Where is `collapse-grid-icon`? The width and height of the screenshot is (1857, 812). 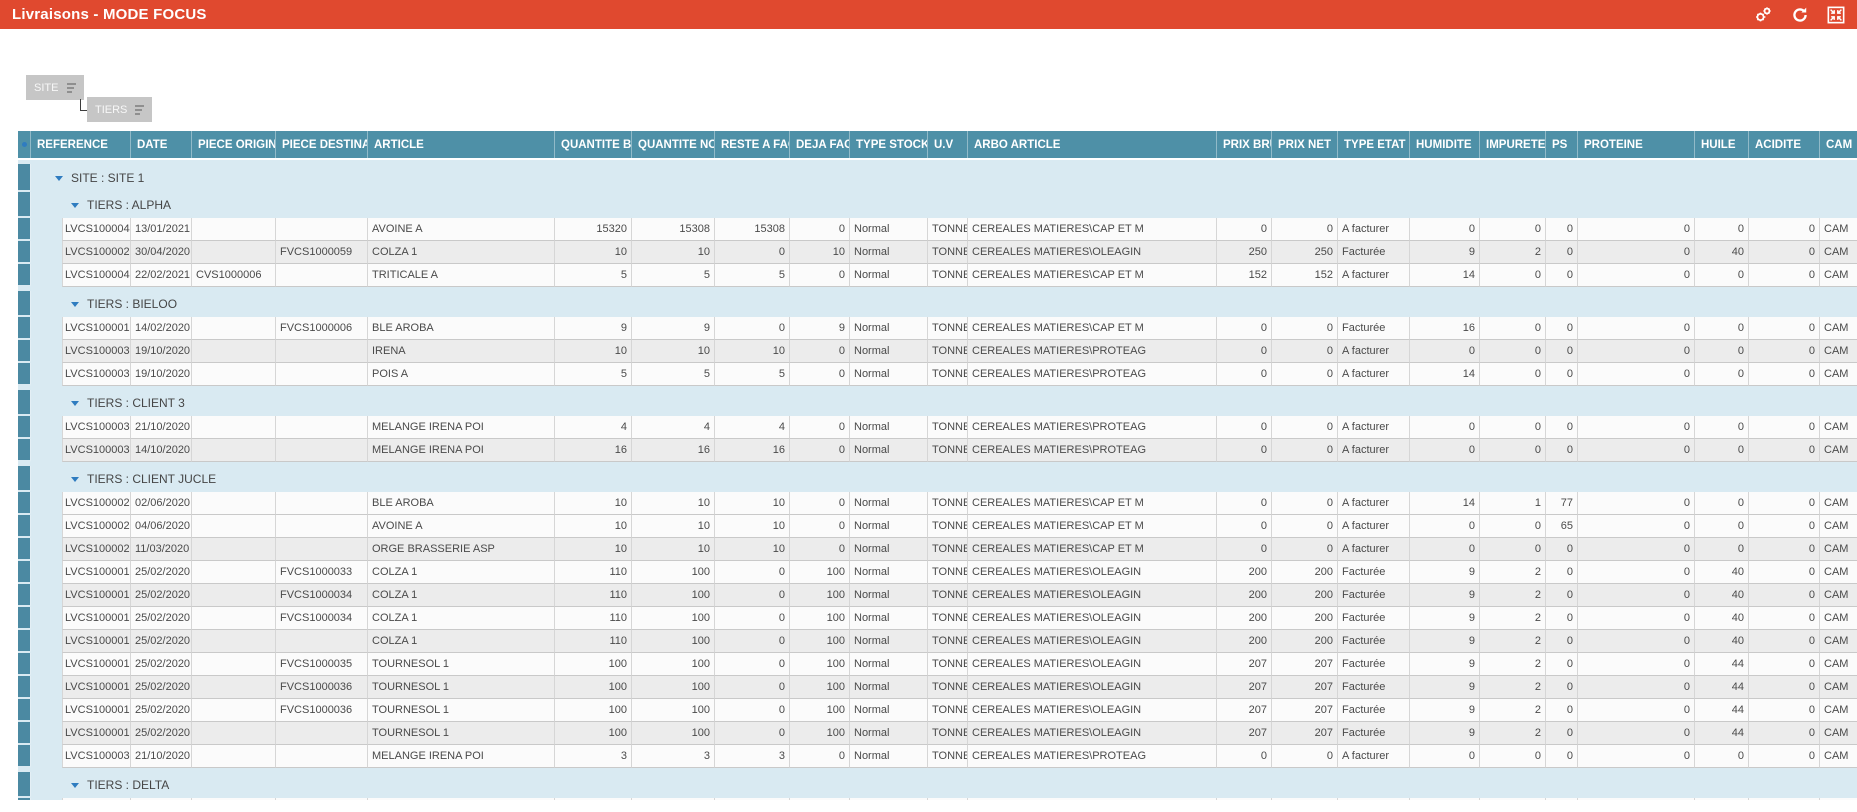
collapse-grid-icon is located at coordinates (1835, 14).